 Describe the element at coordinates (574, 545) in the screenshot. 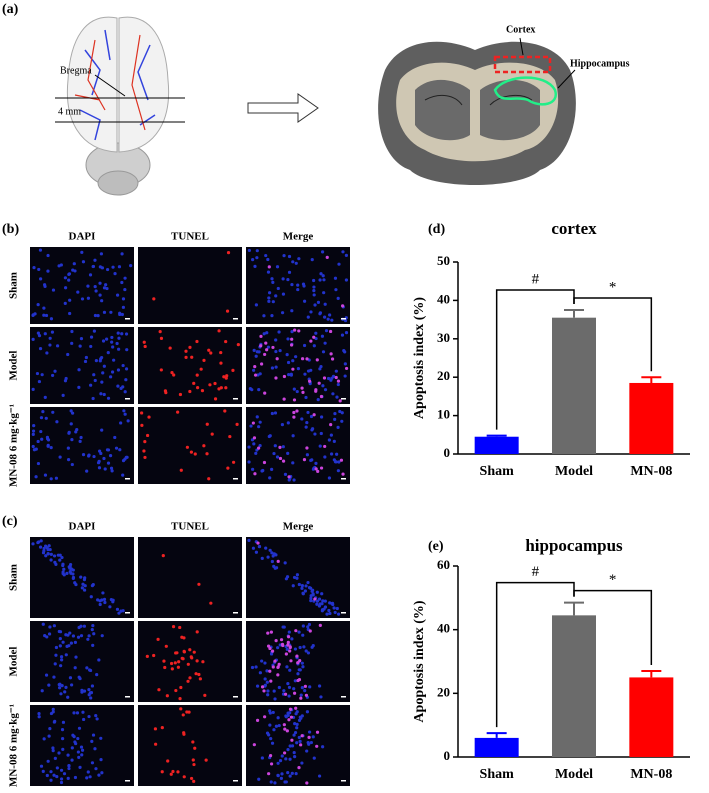

I see `chart-title: hippocampus` at that location.